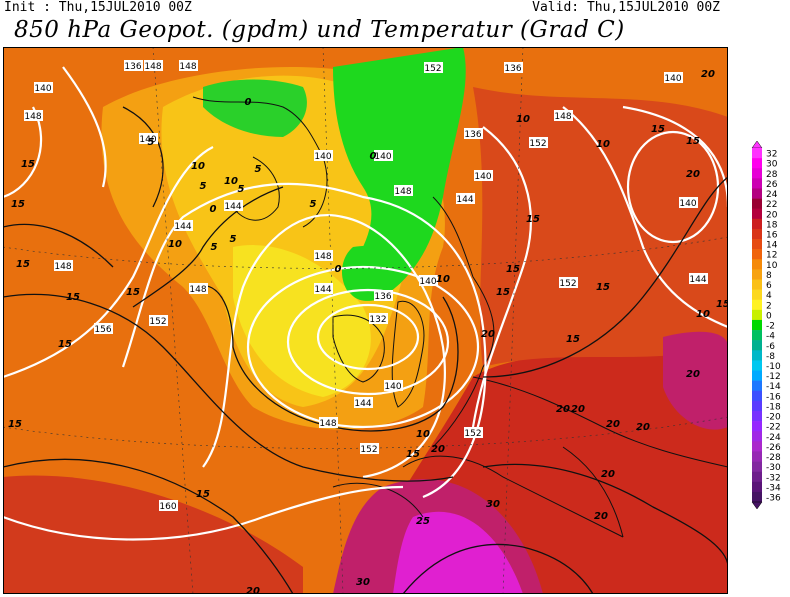  I want to click on colorbar-label: 18, so click(772, 225).